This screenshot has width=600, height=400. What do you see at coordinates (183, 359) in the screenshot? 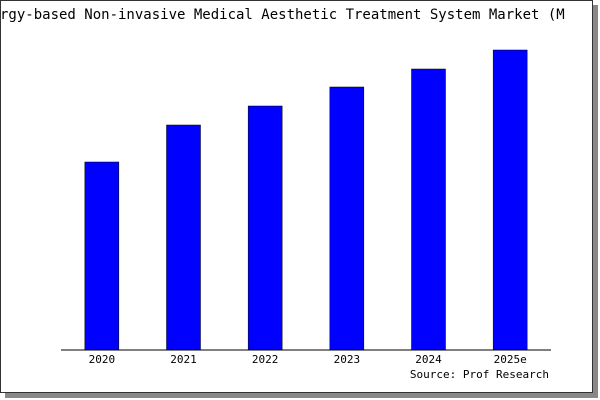
I see `x-tick-label: 2021` at bounding box center [183, 359].